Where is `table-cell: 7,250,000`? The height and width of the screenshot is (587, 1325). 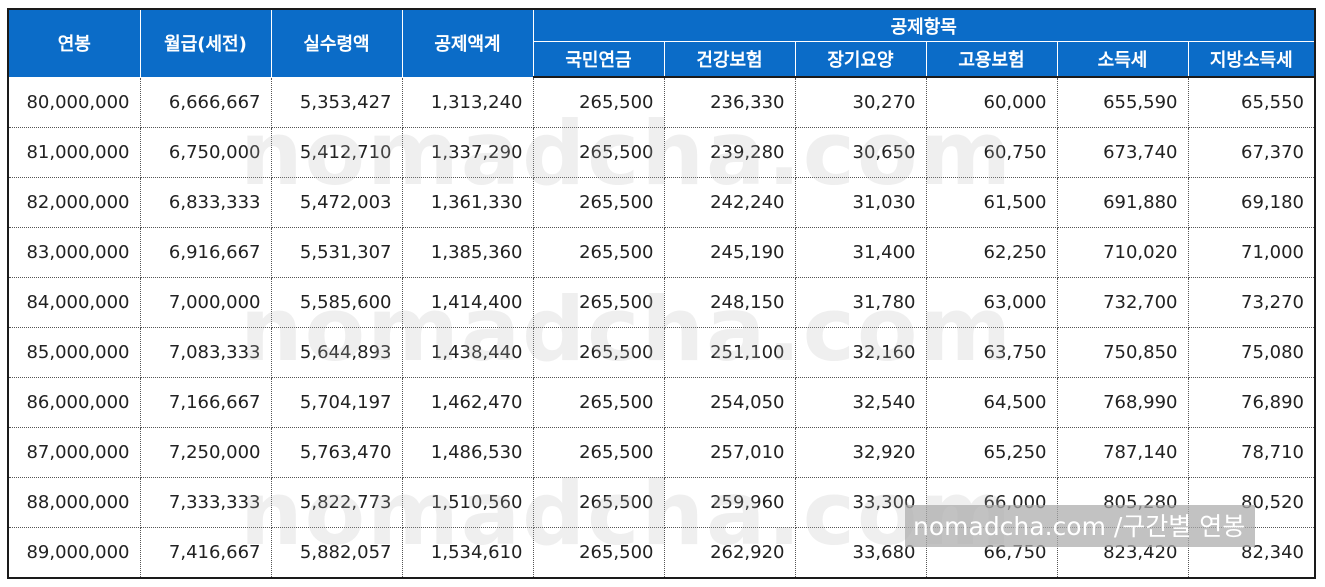 table-cell: 7,250,000 is located at coordinates (206, 452).